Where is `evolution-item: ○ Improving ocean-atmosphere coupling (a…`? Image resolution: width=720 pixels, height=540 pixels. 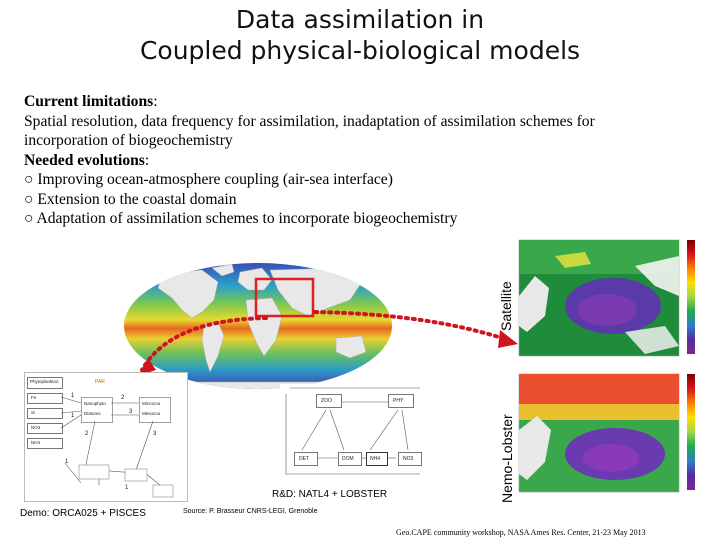
evolution-item: ○ Improving ocean-atmosphere coupling (a… is located at coordinates (208, 179).